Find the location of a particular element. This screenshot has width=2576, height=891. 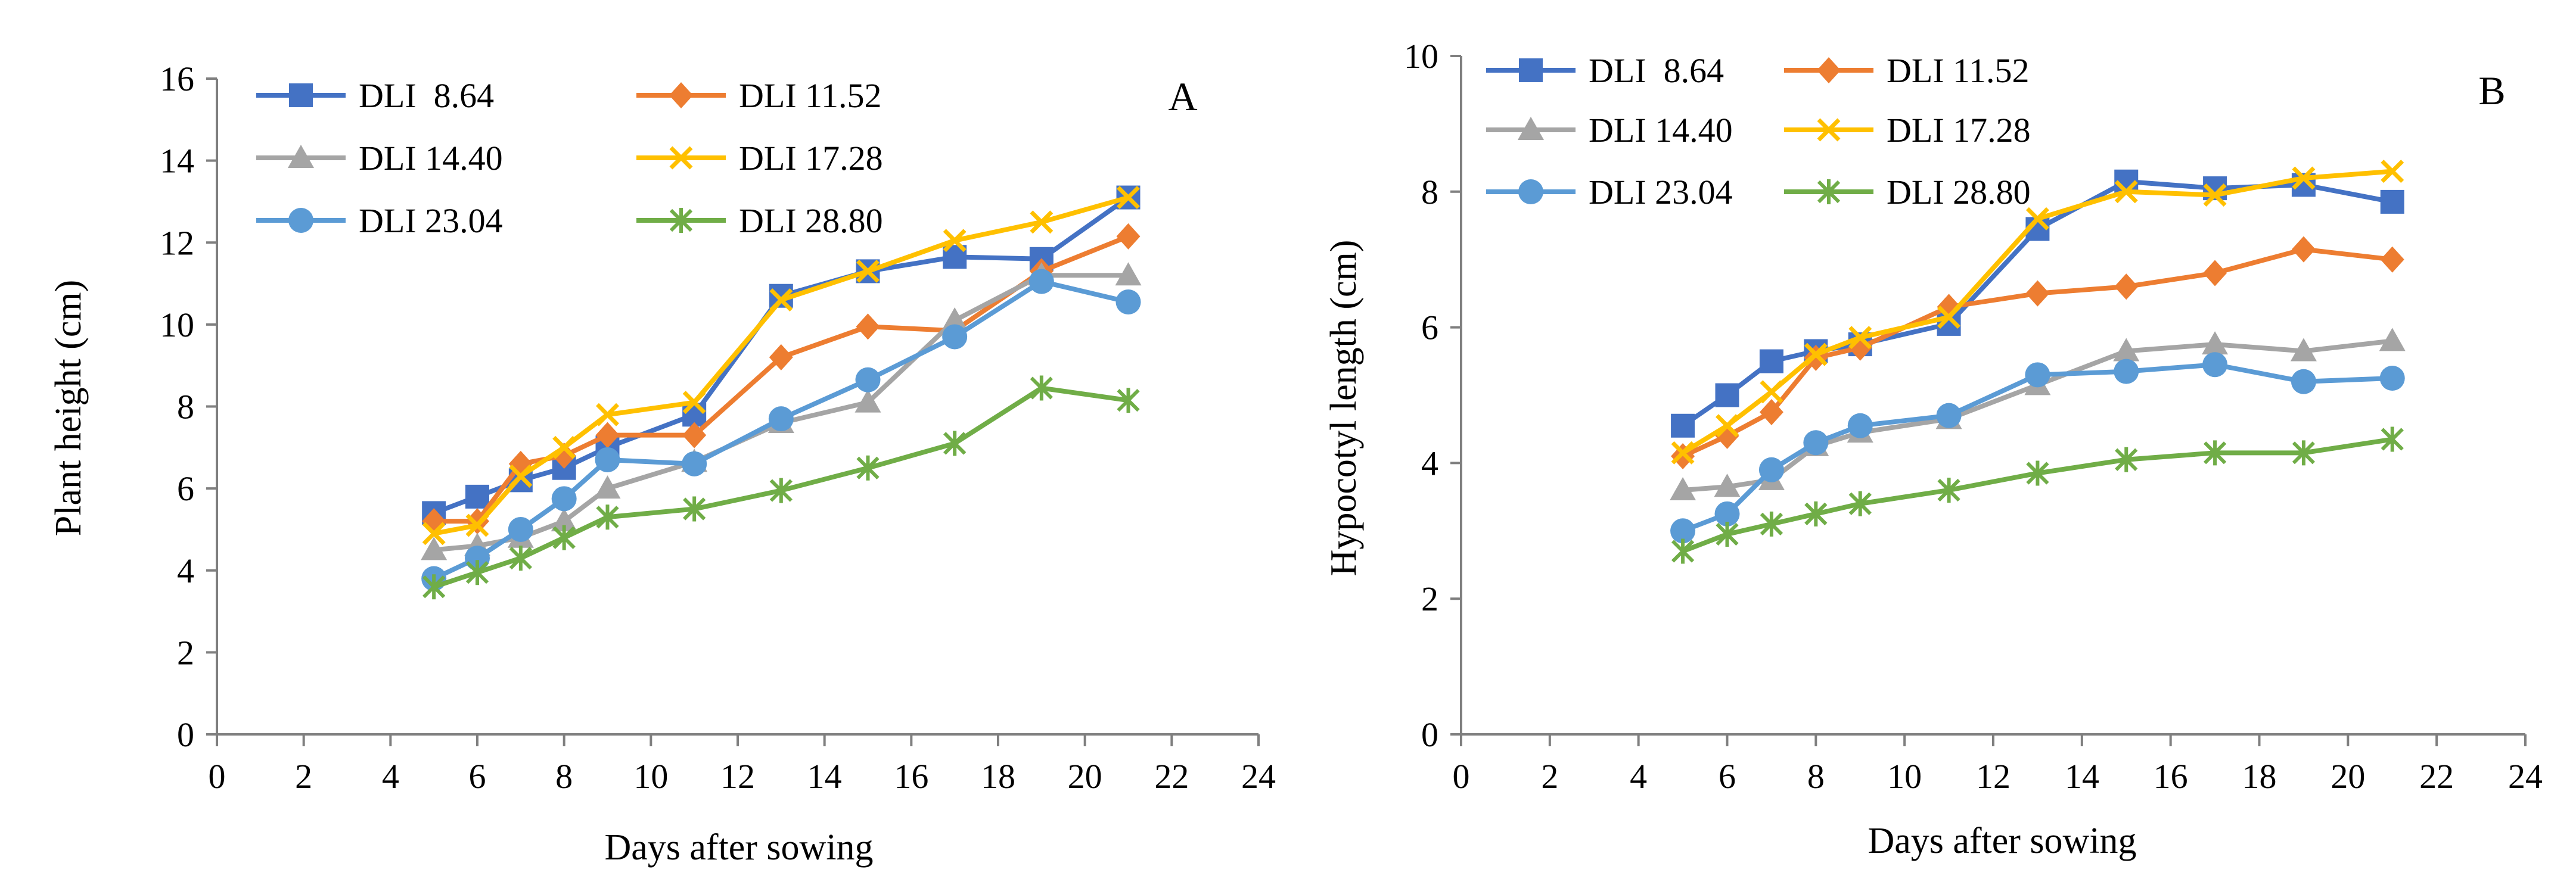

y-tick-label: 10 is located at coordinates (1421, 56).